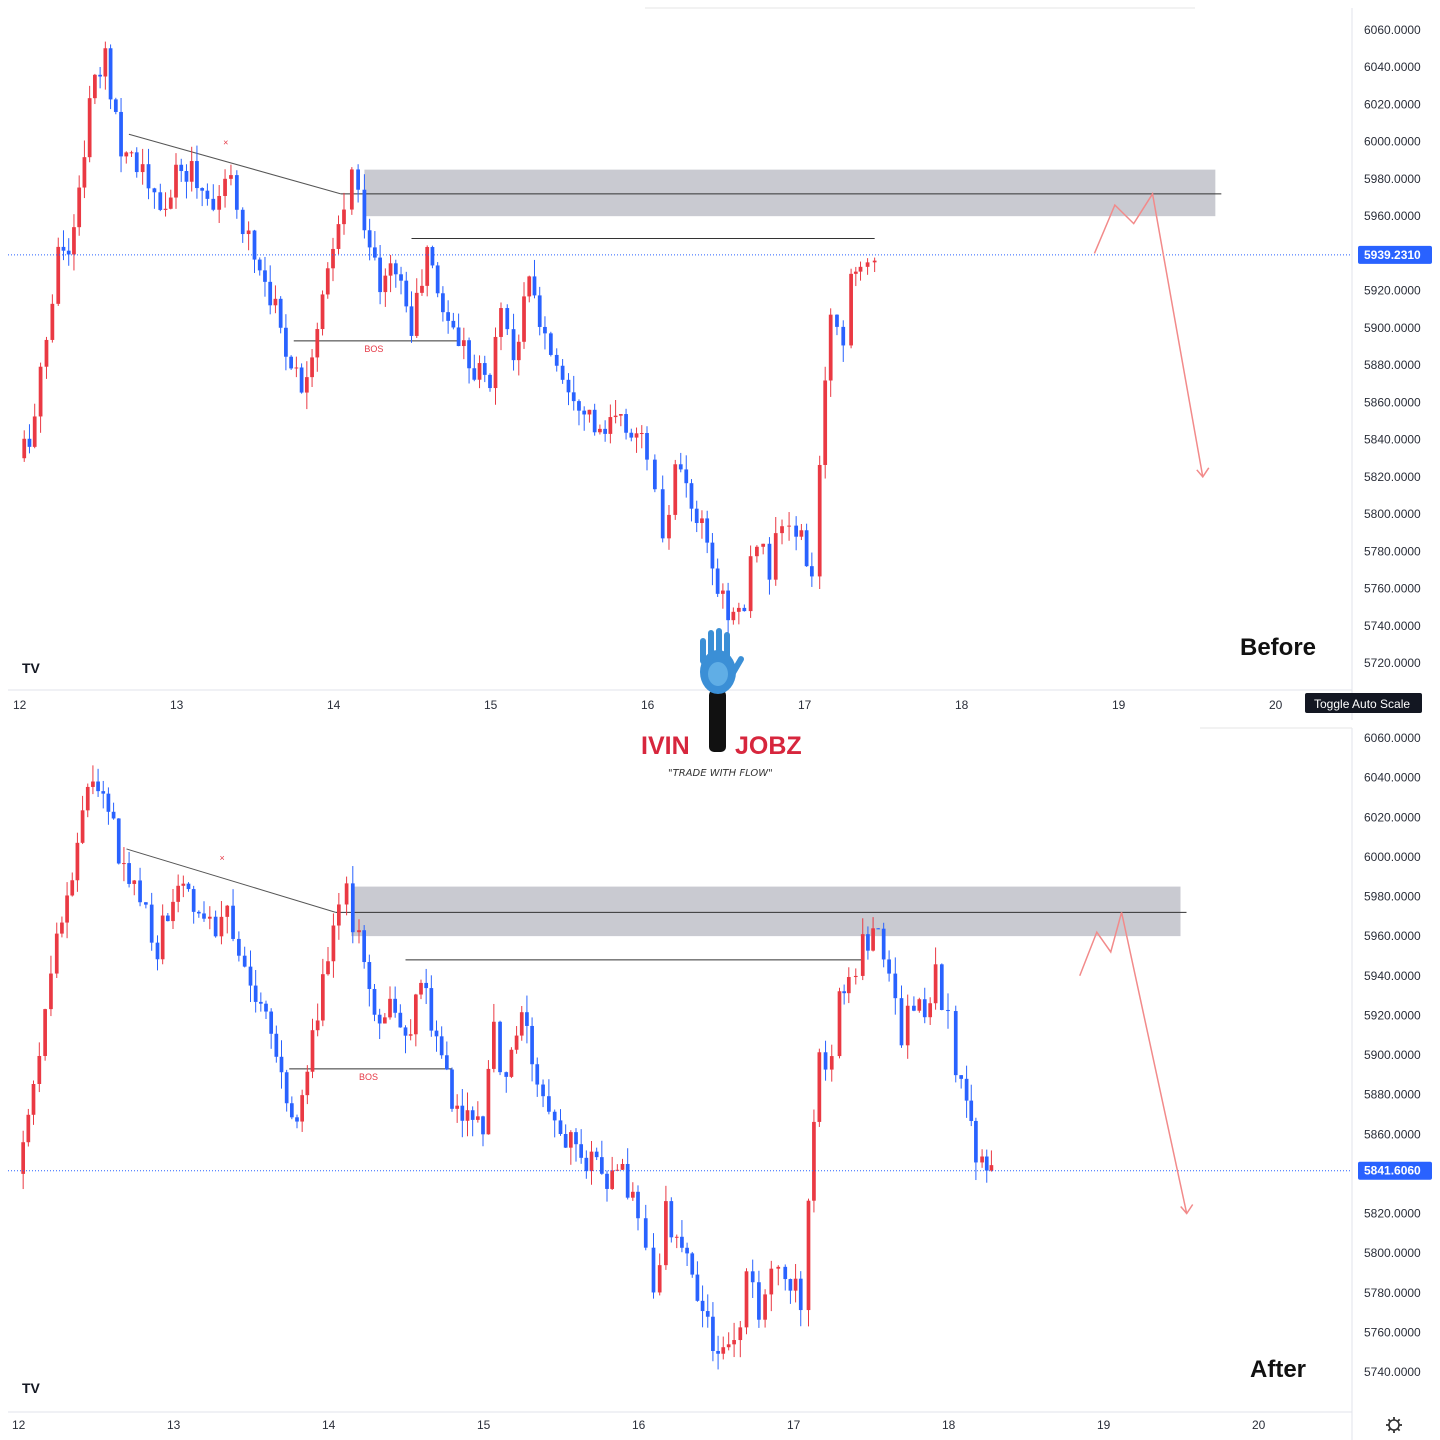 The height and width of the screenshot is (1440, 1440). What do you see at coordinates (1363, 703) in the screenshot?
I see `toggle-auto-scale-button: Toggle Auto Scale` at bounding box center [1363, 703].